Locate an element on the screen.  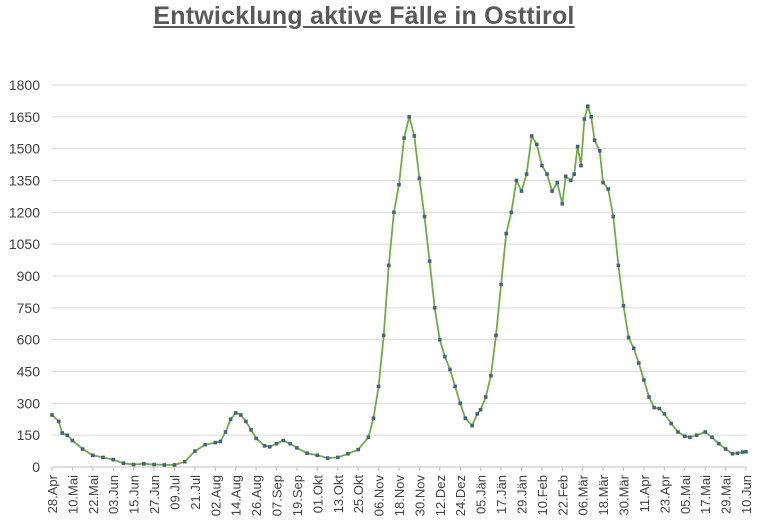
x-tick-label: 05.Mai is located at coordinates (685, 494).